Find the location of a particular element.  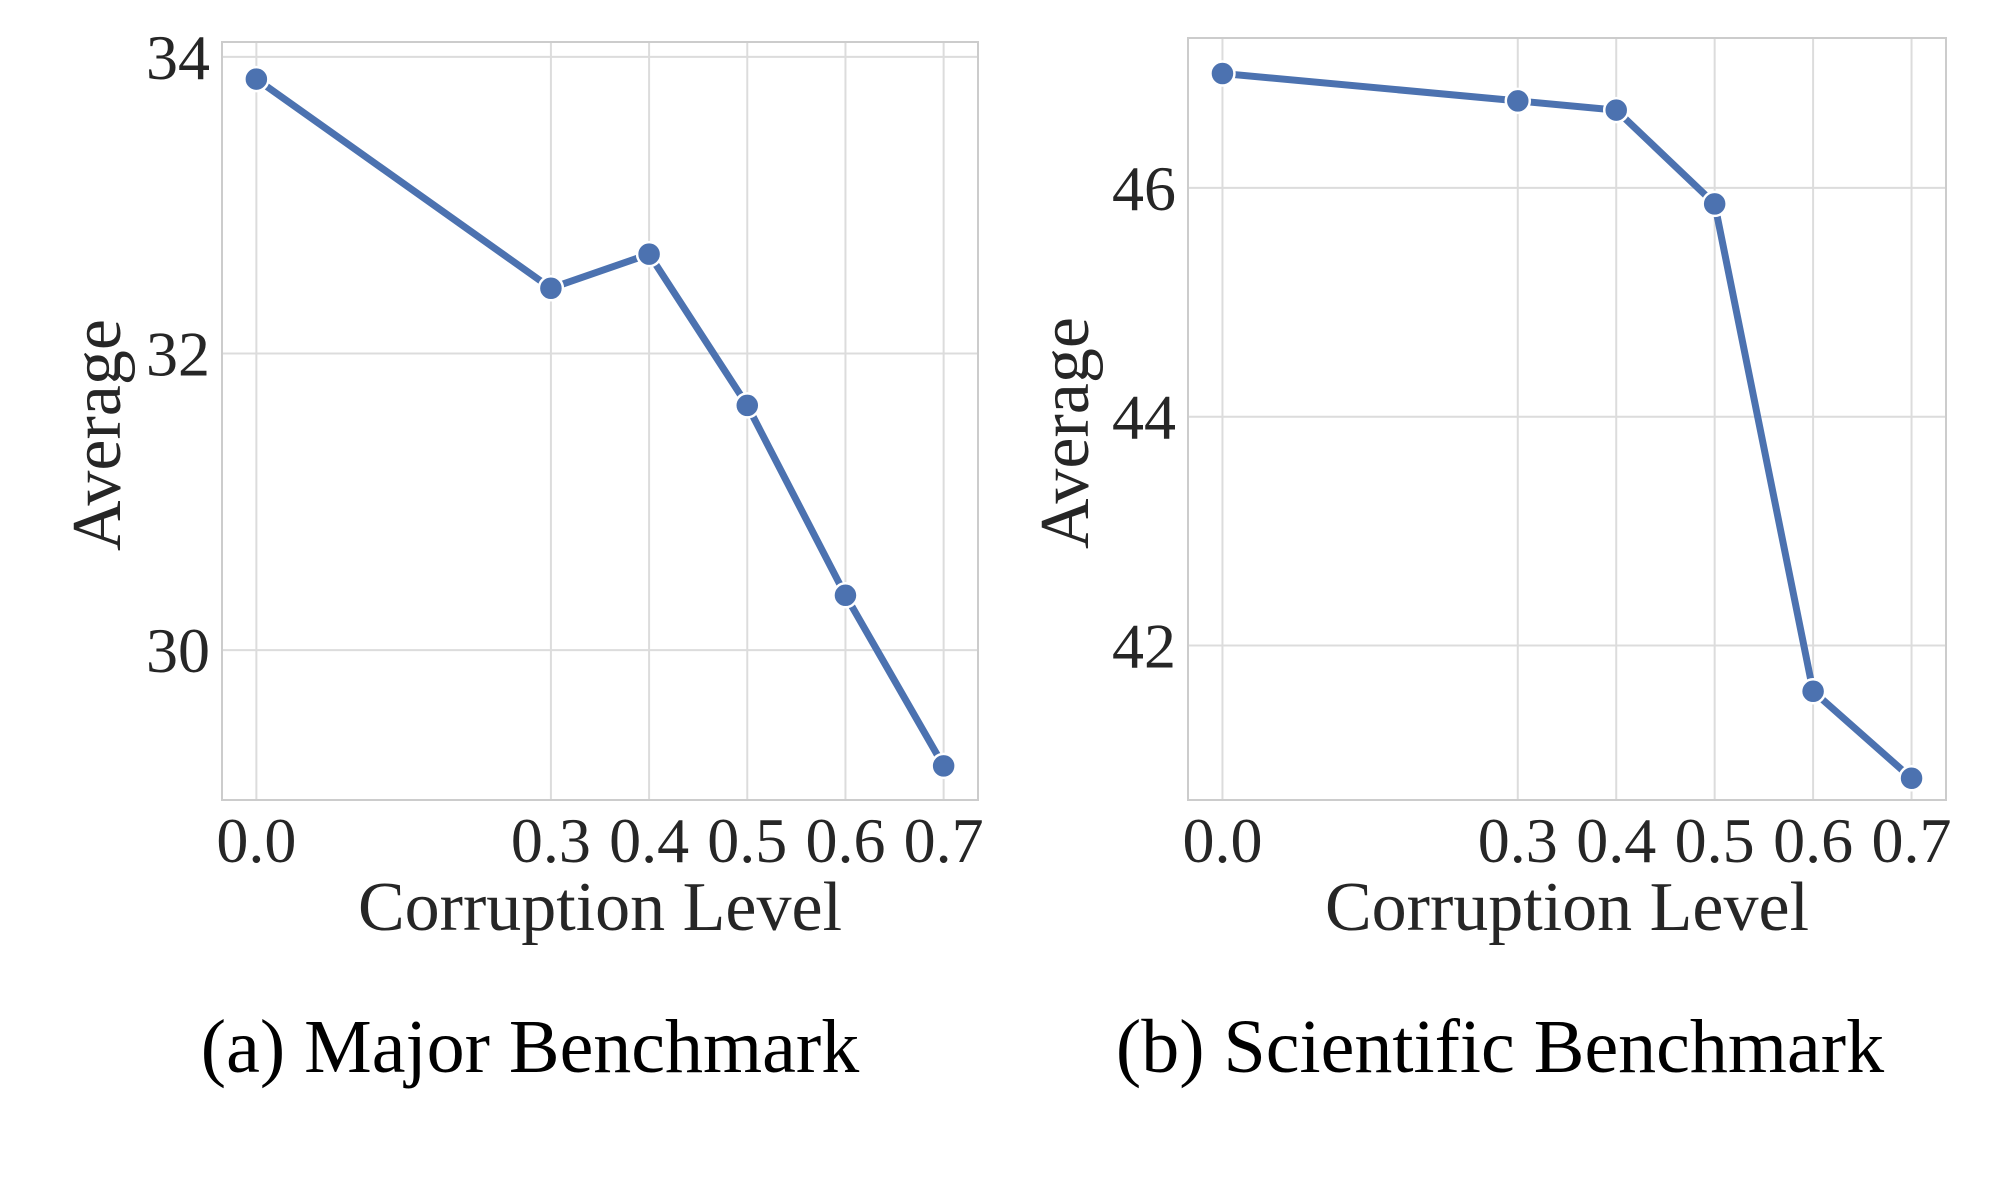

y-tick-label: 30 is located at coordinates (178, 650).